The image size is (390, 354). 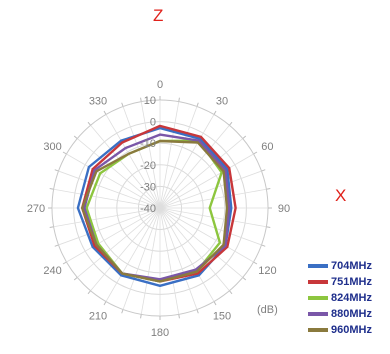 What do you see at coordinates (158, 15) in the screenshot?
I see `z-axis-tag: Z` at bounding box center [158, 15].